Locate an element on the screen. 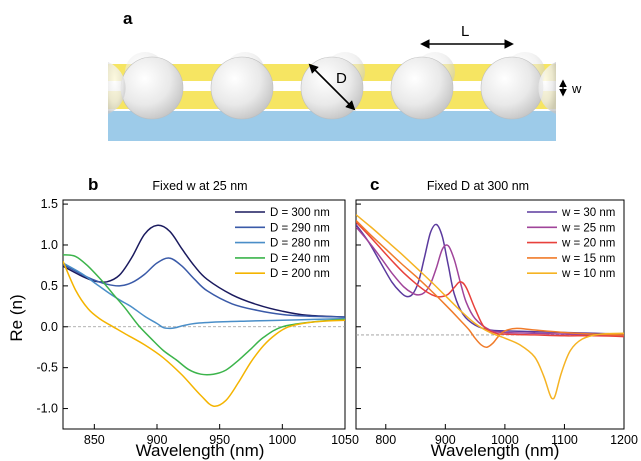 This screenshot has height=461, width=641. length-label: L is located at coordinates (465, 31).